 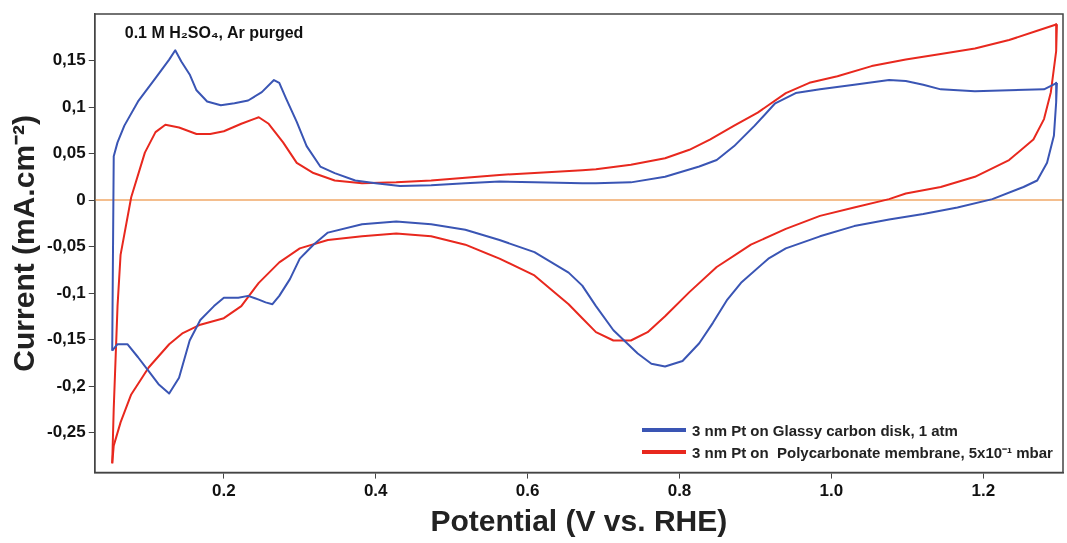 I want to click on y-tick-label: -0,15, so click(x=66, y=339).